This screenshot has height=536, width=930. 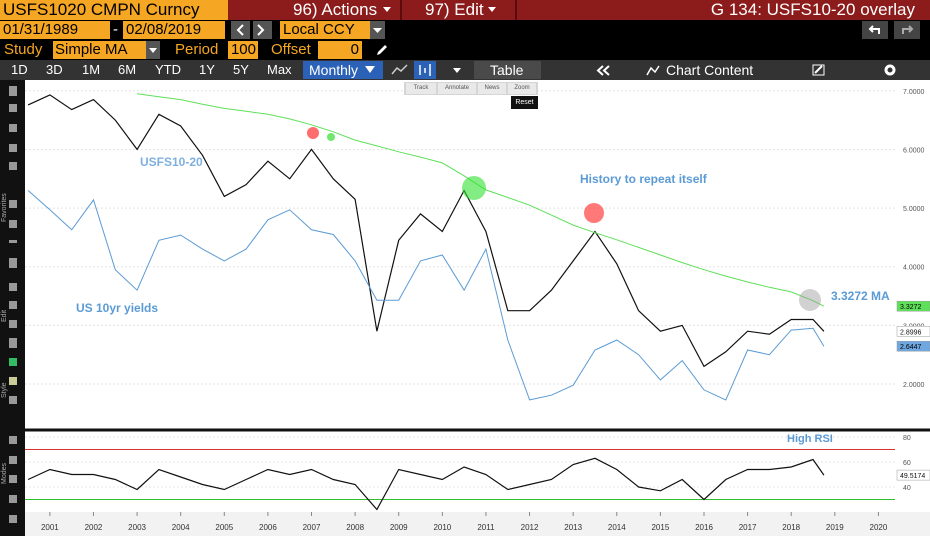 What do you see at coordinates (810, 439) in the screenshot?
I see `annotation: High RSI` at bounding box center [810, 439].